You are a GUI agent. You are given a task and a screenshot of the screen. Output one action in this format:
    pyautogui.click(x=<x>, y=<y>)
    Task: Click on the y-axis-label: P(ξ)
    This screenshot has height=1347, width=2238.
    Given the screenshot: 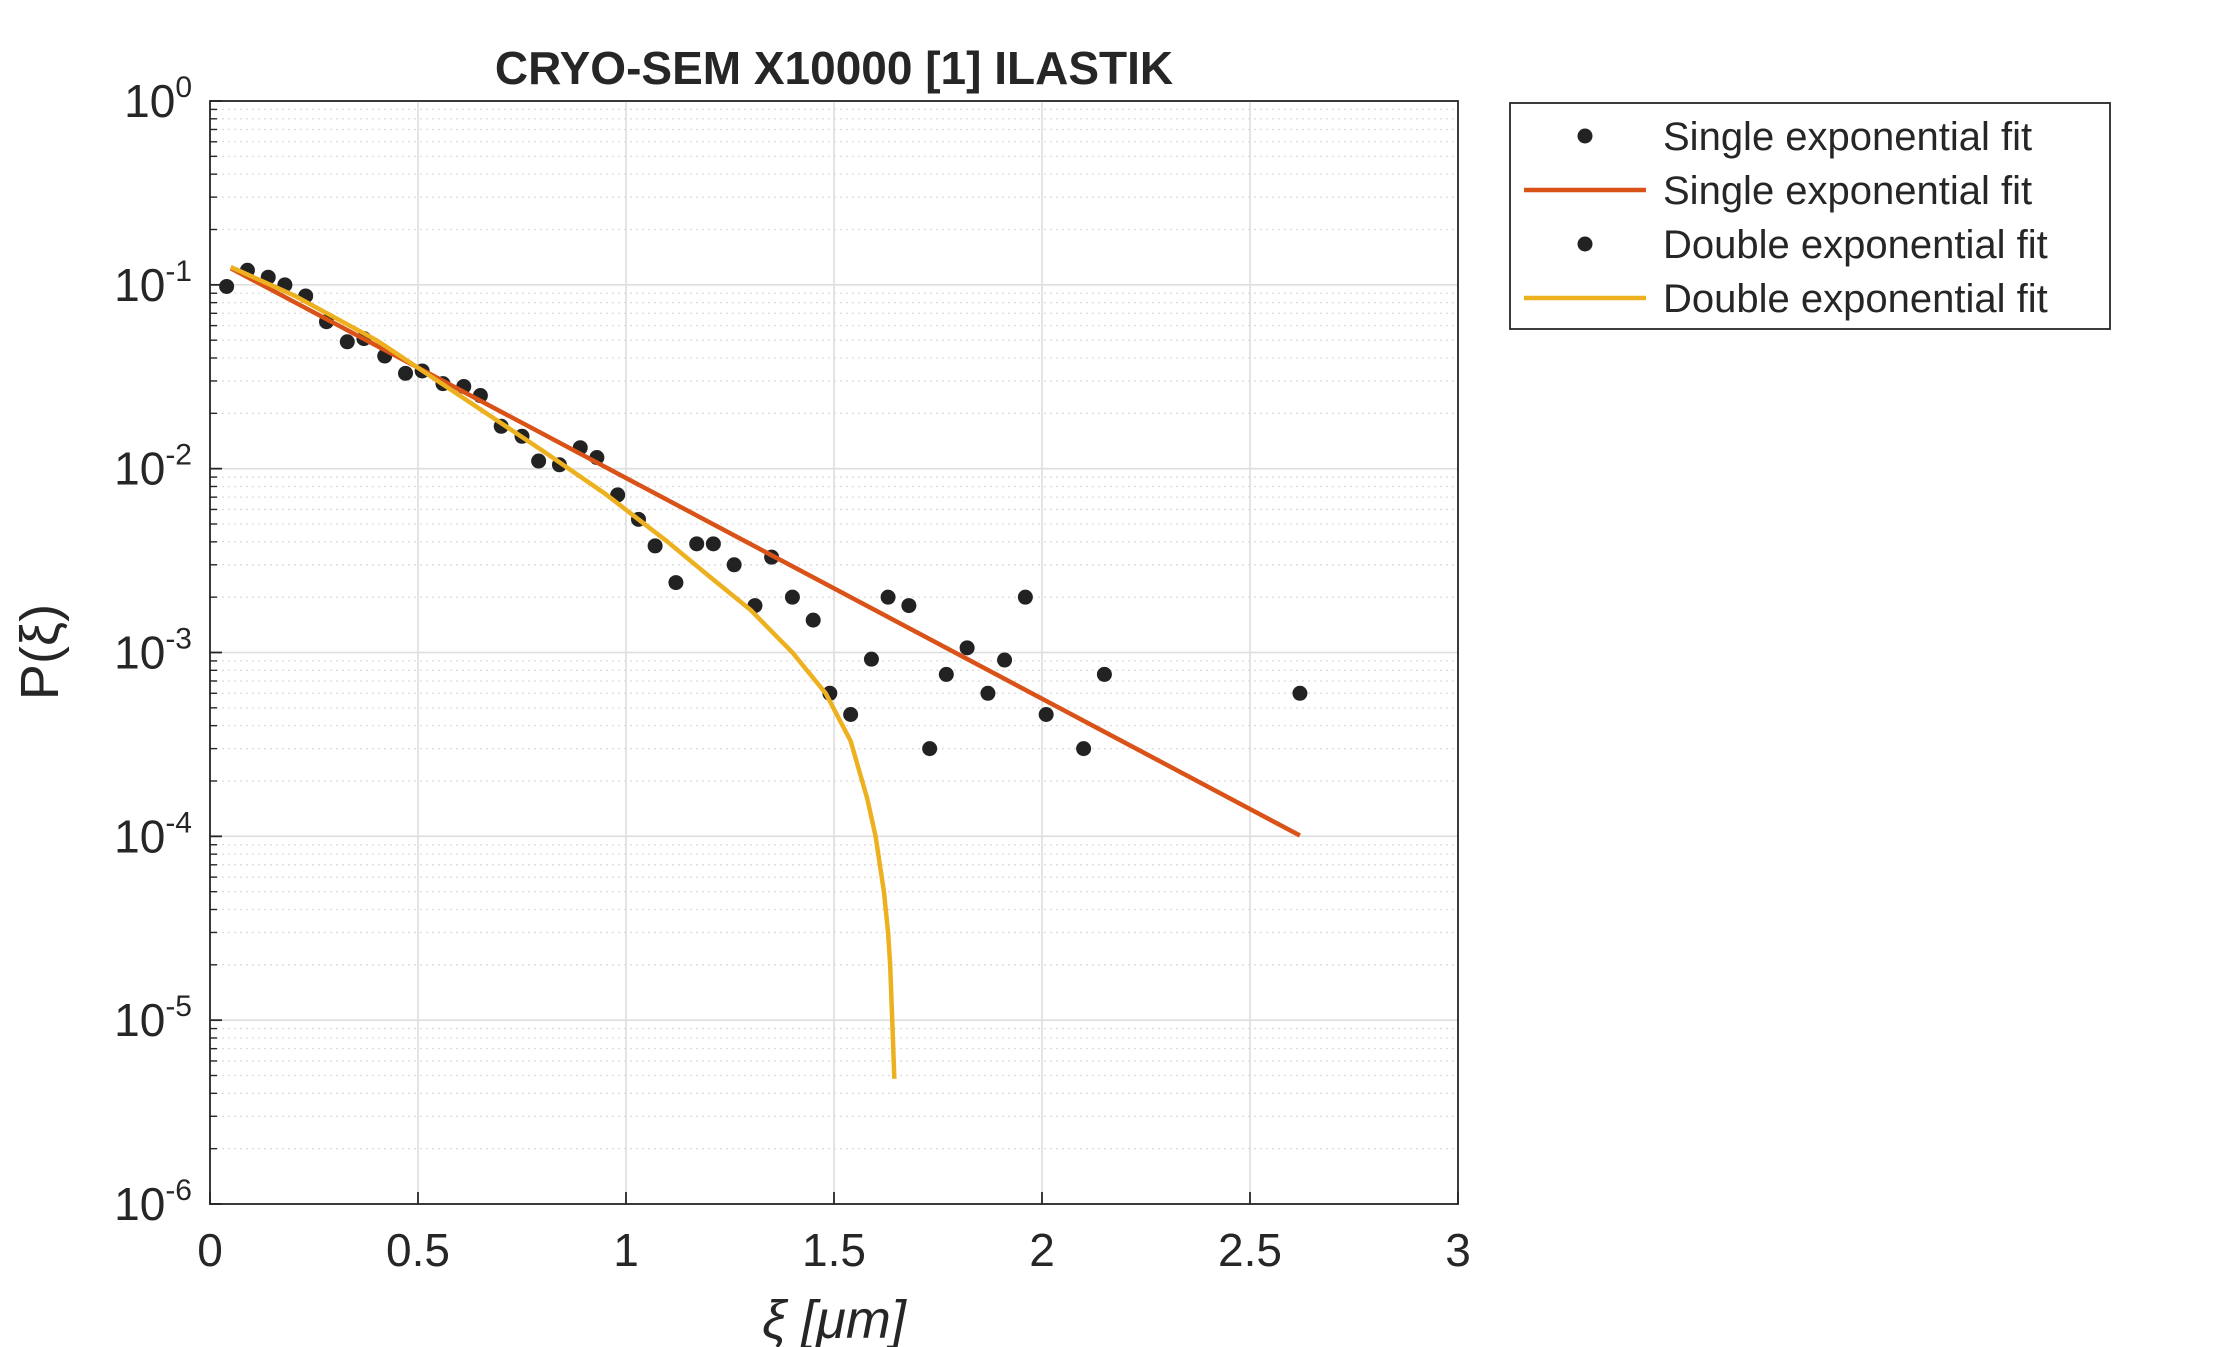 What is the action you would take?
    pyautogui.click(x=40, y=652)
    